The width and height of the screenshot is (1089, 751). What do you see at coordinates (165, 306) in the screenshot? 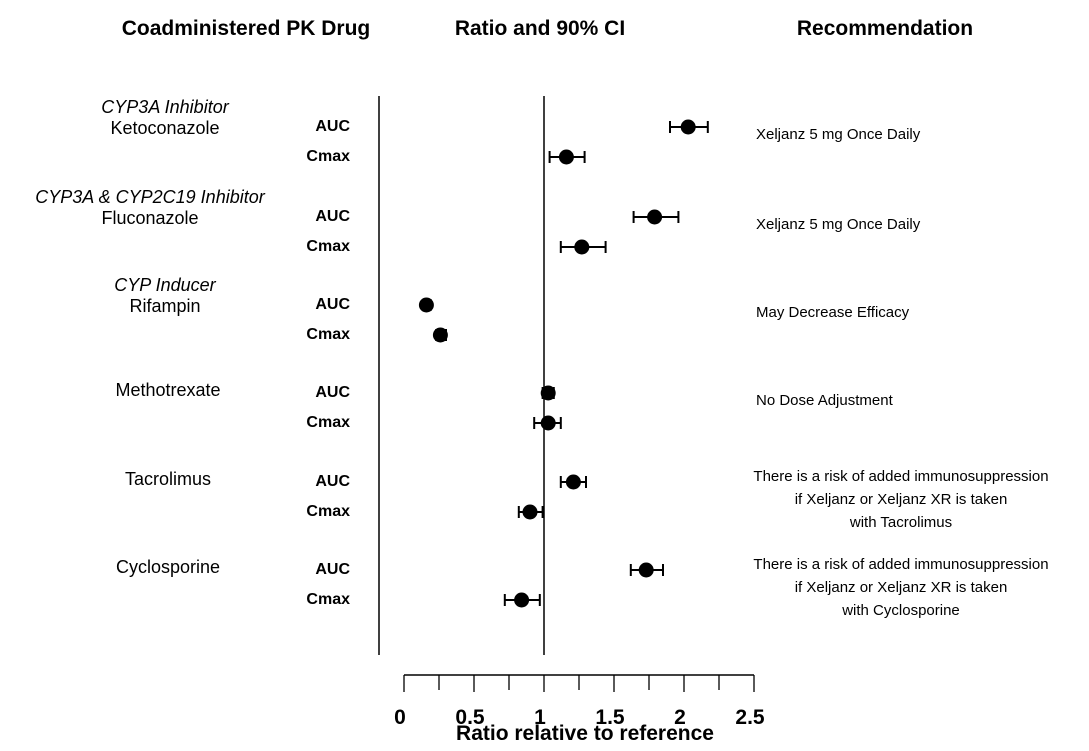
I see `drug-name-label: Rifampin` at bounding box center [165, 306].